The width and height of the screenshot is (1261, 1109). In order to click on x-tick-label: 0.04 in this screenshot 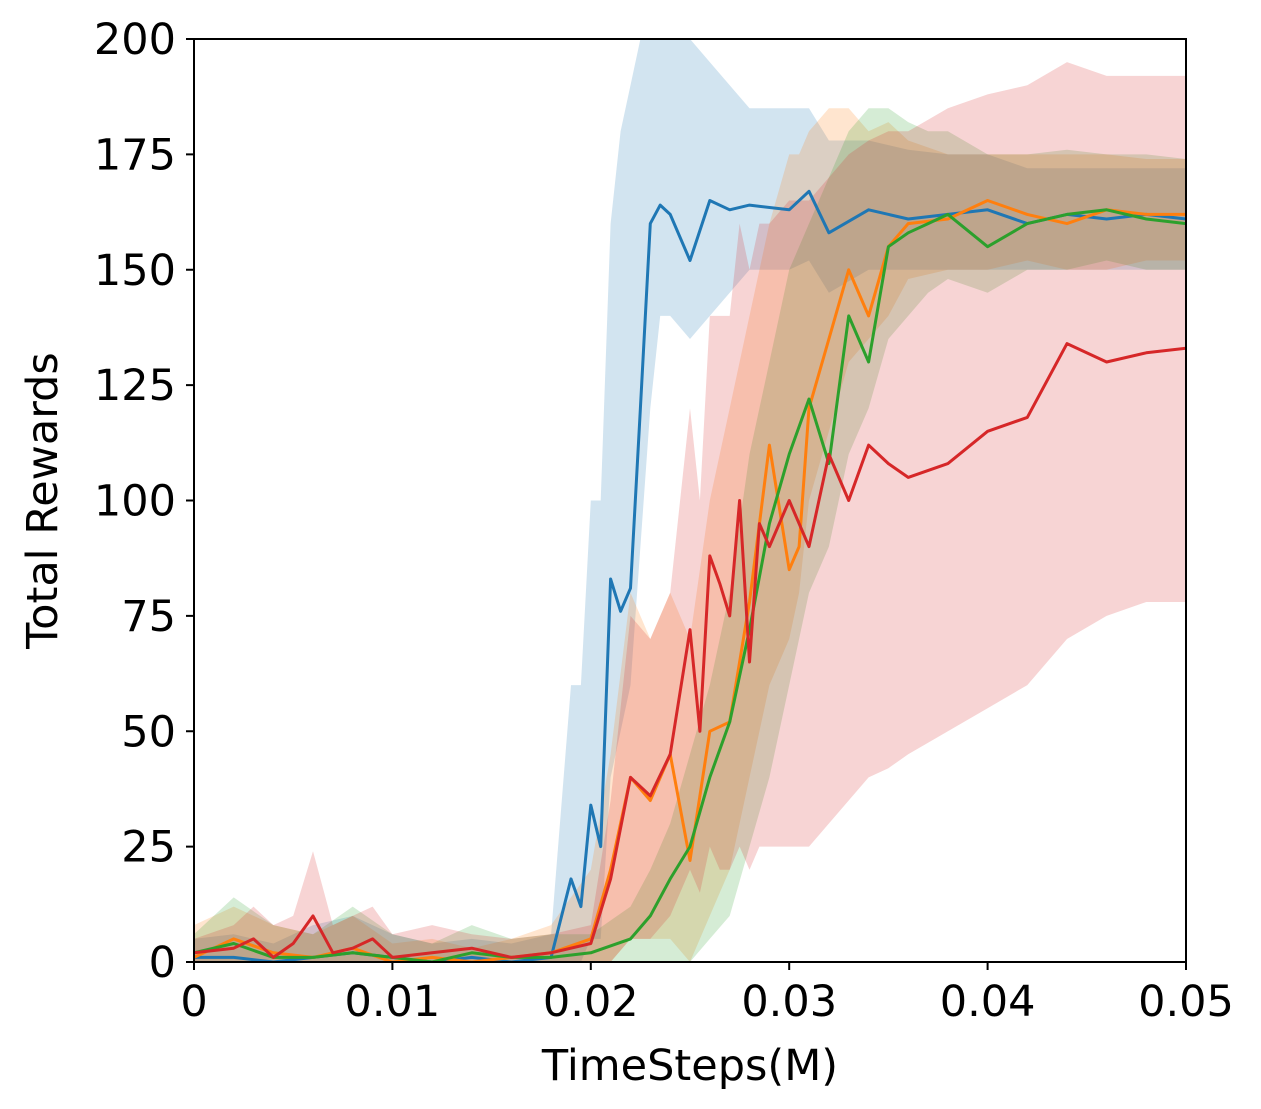, I will do `click(988, 1002)`.